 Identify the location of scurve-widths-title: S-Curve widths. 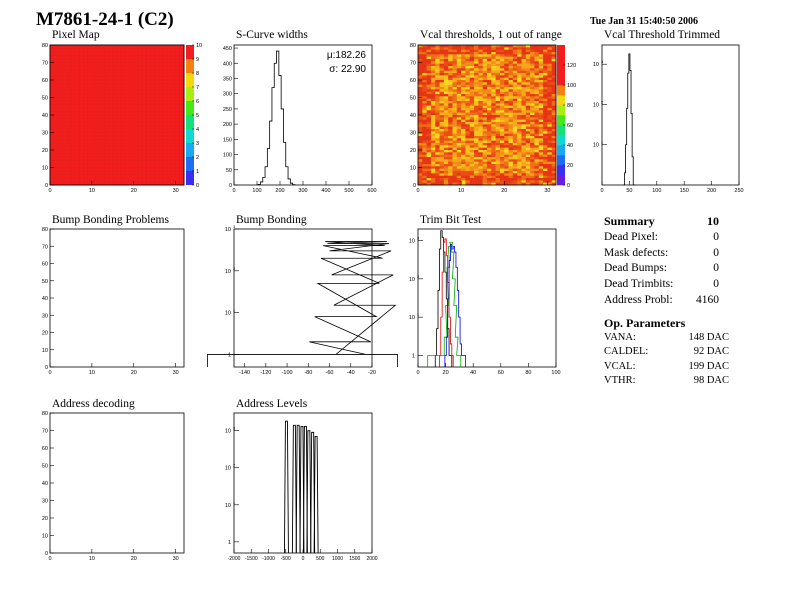
(272, 35).